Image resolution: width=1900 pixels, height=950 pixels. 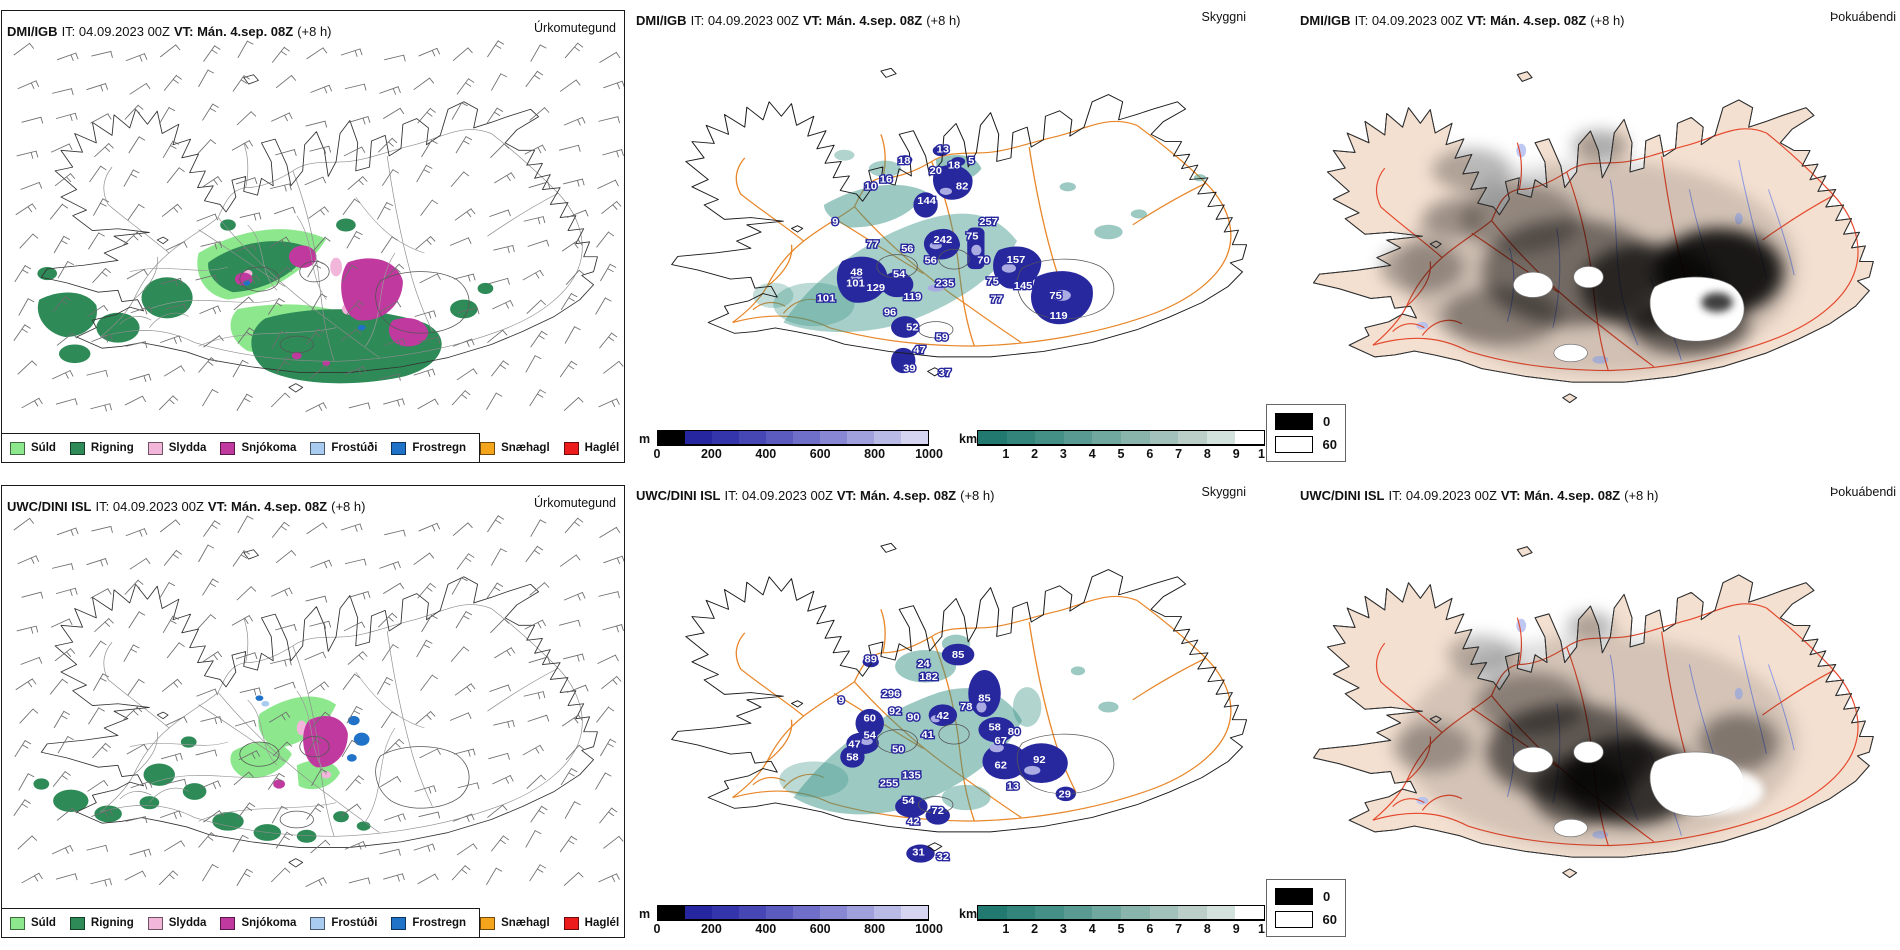 I want to click on duration-swatch, so click(x=1294, y=896).